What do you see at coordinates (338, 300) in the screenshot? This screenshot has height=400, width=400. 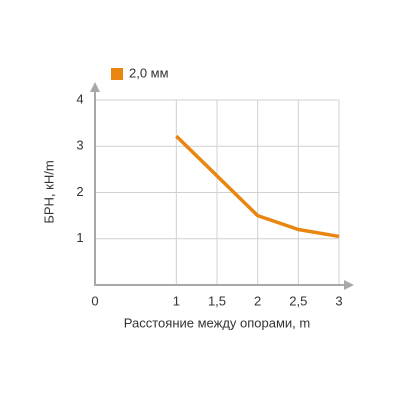 I see `x-tick-label: 3` at bounding box center [338, 300].